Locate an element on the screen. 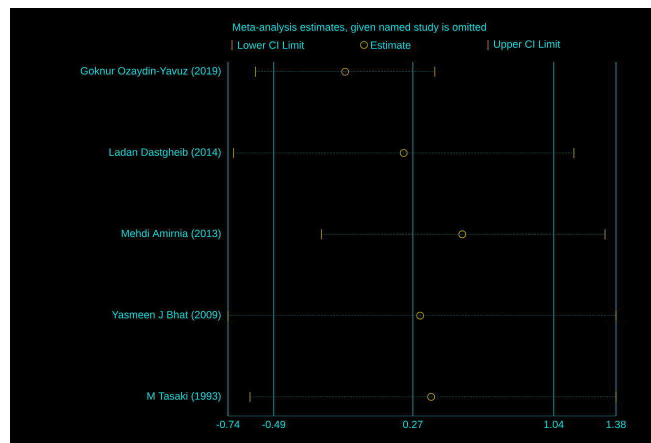  x-tick-label: 1.04 is located at coordinates (554, 424).